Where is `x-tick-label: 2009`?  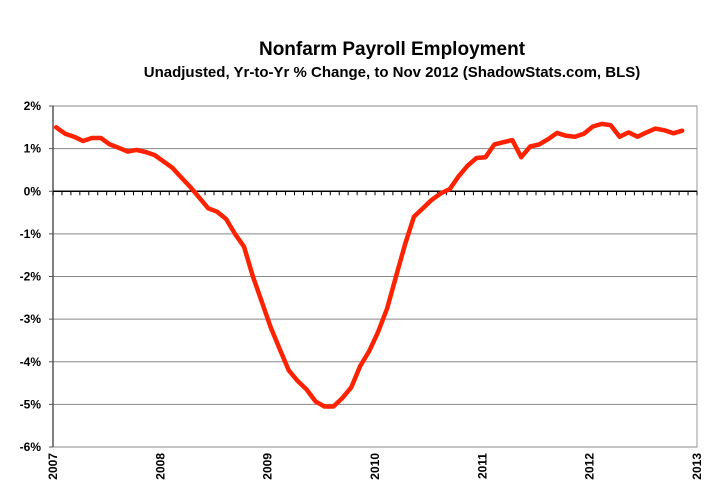
x-tick-label: 2009 is located at coordinates (268, 466).